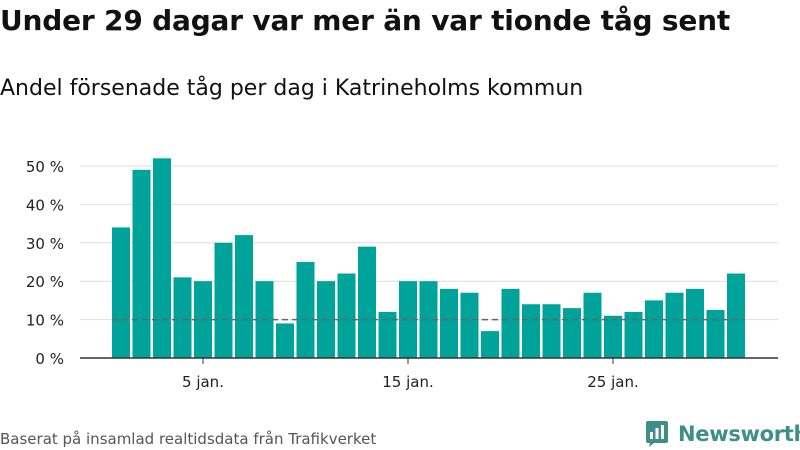  Describe the element at coordinates (408, 382) in the screenshot. I see `x-tick-label: 15 jan.` at that location.